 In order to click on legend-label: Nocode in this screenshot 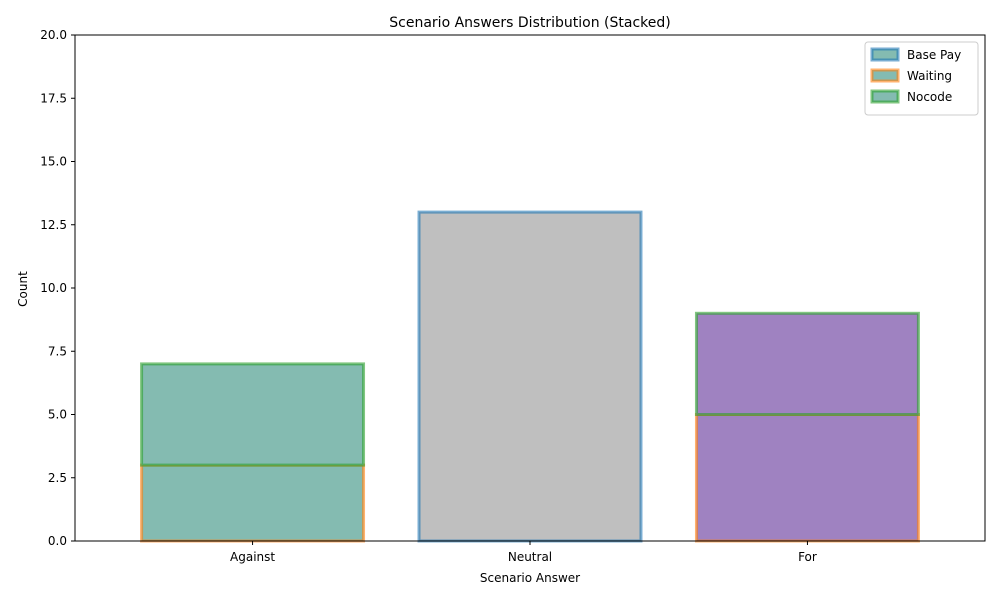, I will do `click(929, 97)`.